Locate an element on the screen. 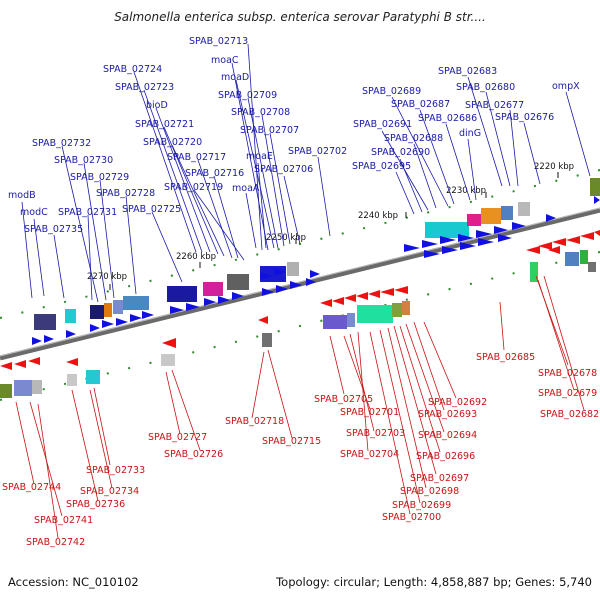  gene-label: SPAB_02697 is located at coordinates (439, 478).